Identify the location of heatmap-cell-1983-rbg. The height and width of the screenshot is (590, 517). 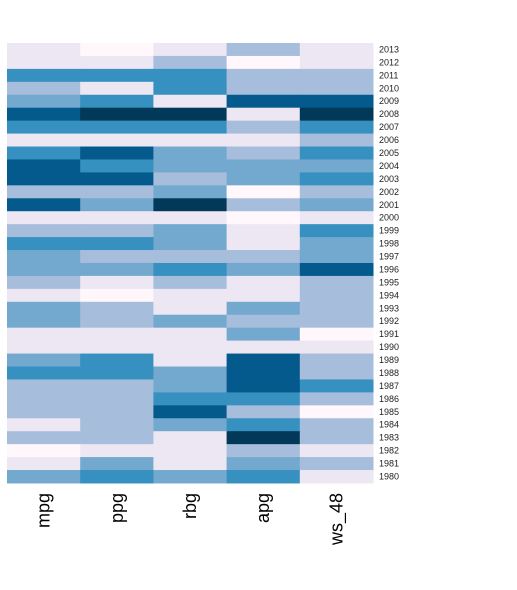
(190, 438).